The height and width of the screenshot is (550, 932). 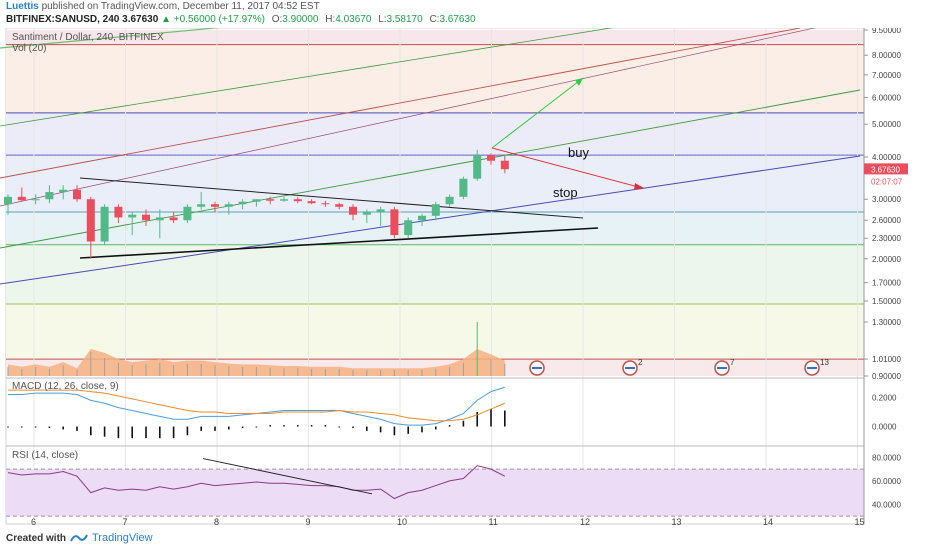 What do you see at coordinates (382, 19) in the screenshot?
I see `low-label: L:` at bounding box center [382, 19].